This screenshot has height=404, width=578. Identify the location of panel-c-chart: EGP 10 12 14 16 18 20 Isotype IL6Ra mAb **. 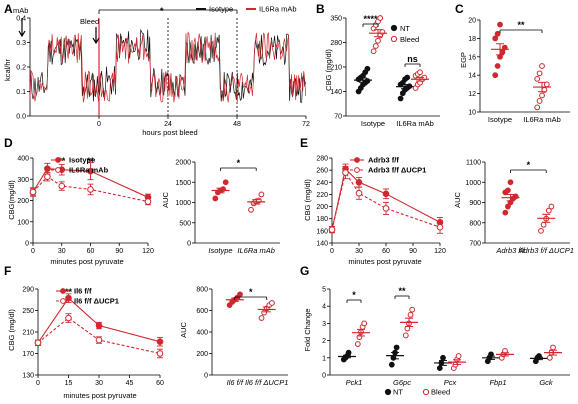
(514, 71).